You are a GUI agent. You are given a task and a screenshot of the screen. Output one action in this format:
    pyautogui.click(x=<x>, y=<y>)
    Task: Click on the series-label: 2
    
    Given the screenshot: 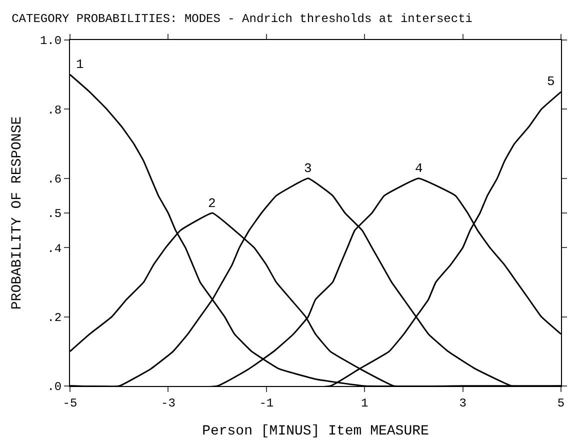 What is the action you would take?
    pyautogui.click(x=212, y=203)
    